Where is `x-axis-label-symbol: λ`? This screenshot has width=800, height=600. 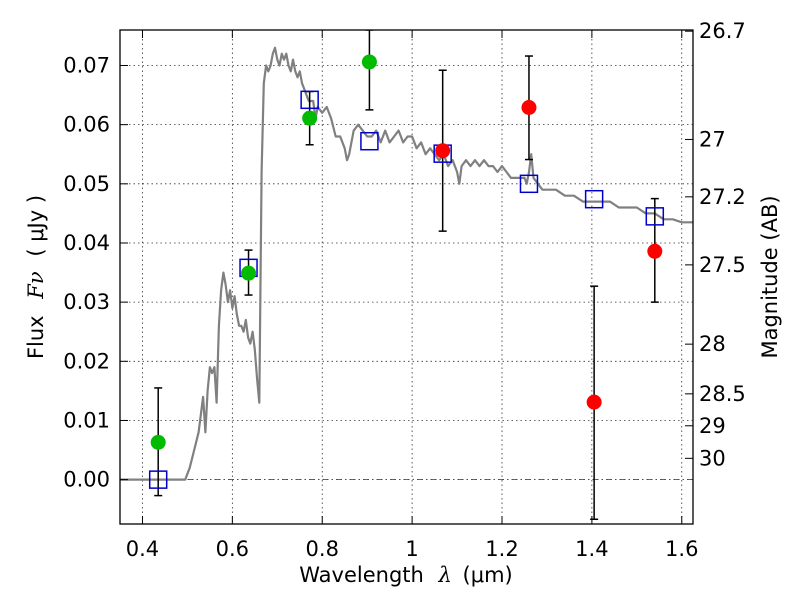 x-axis-label-symbol: λ is located at coordinates (445, 575).